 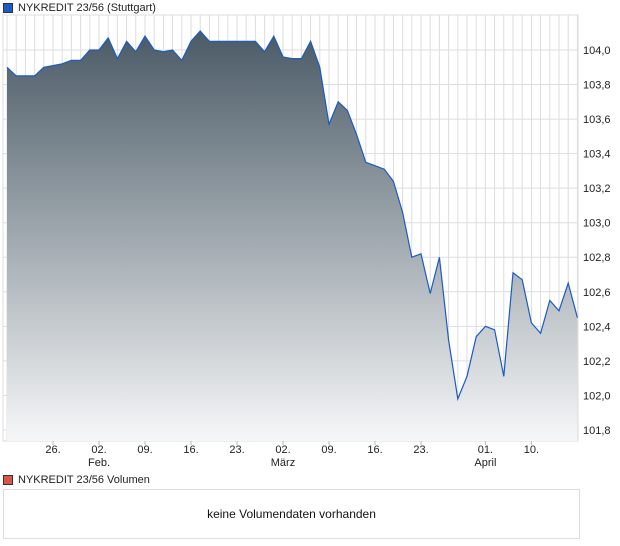 I want to click on x-tick-month-label: April, so click(x=485, y=463).